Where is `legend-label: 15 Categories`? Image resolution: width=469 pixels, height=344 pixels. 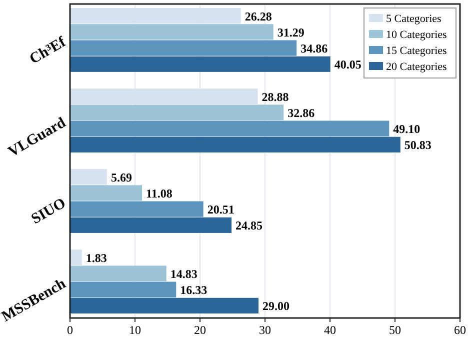
legend-label: 15 Categories is located at coordinates (416, 50).